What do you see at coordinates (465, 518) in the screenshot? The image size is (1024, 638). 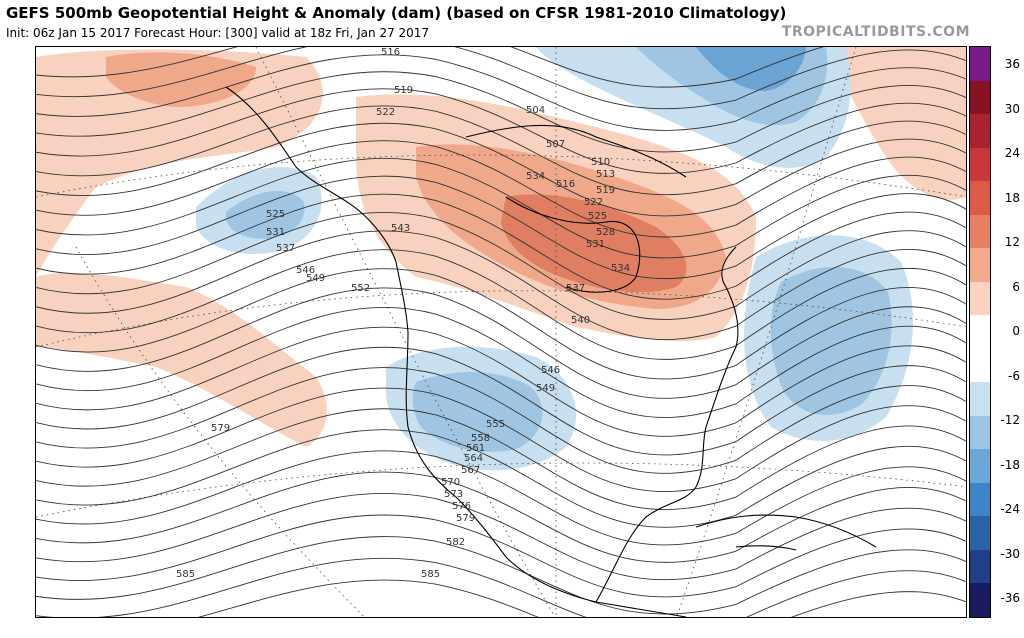 I see `contour-label: 579` at bounding box center [465, 518].